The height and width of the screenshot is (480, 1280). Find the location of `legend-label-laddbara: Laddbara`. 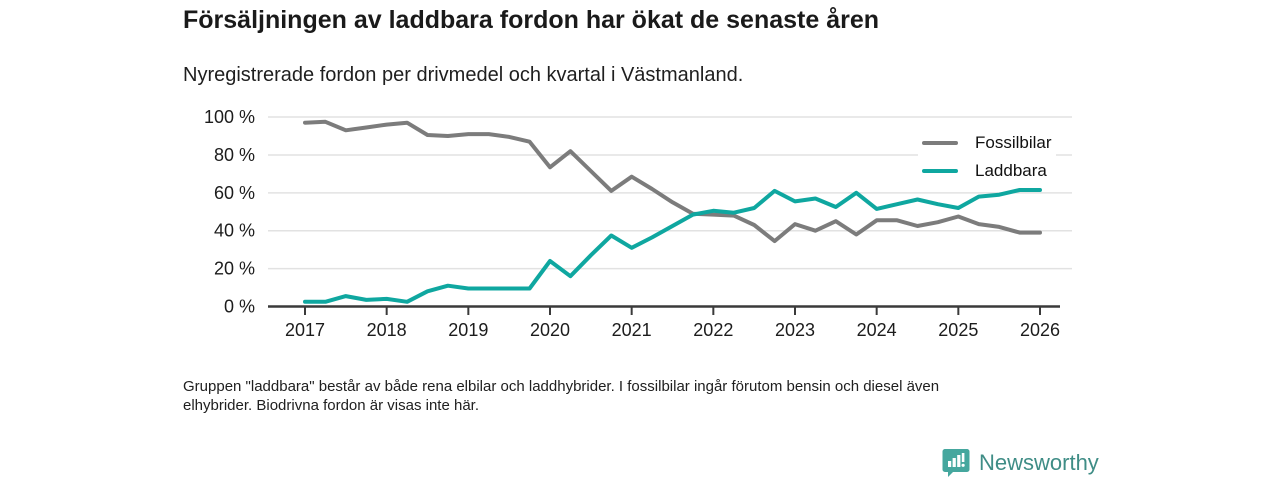

legend-label-laddbara: Laddbara is located at coordinates (1011, 170).